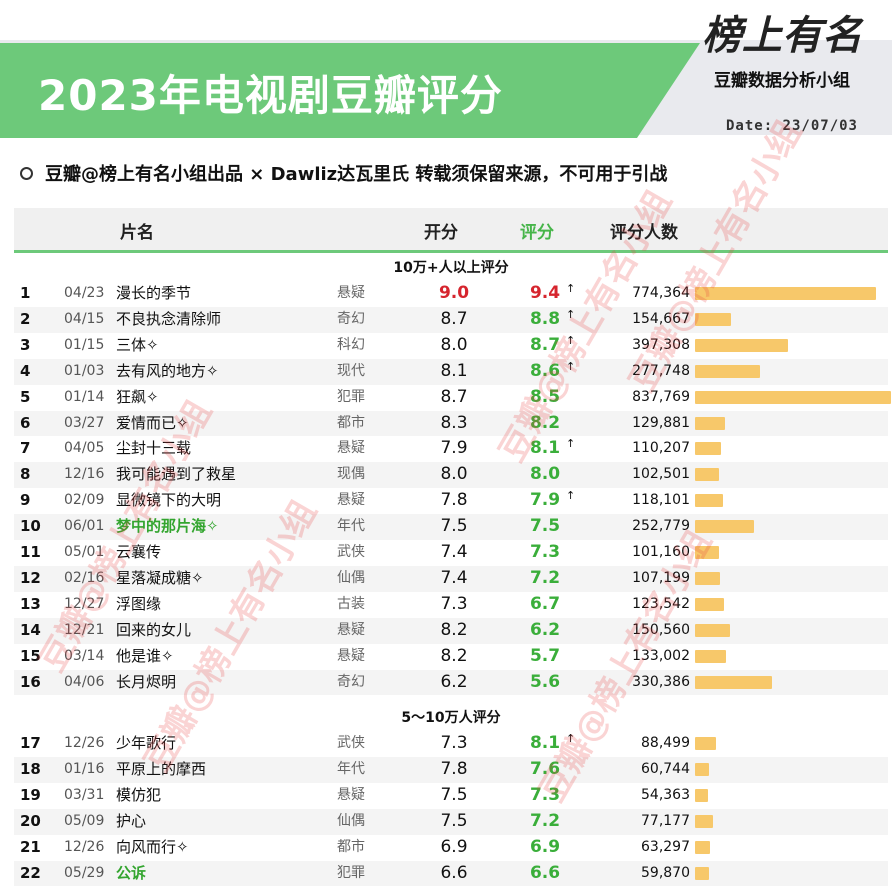 The height and width of the screenshot is (890, 892). What do you see at coordinates (84, 681) in the screenshot?
I see `date-cell: 04/06` at bounding box center [84, 681].